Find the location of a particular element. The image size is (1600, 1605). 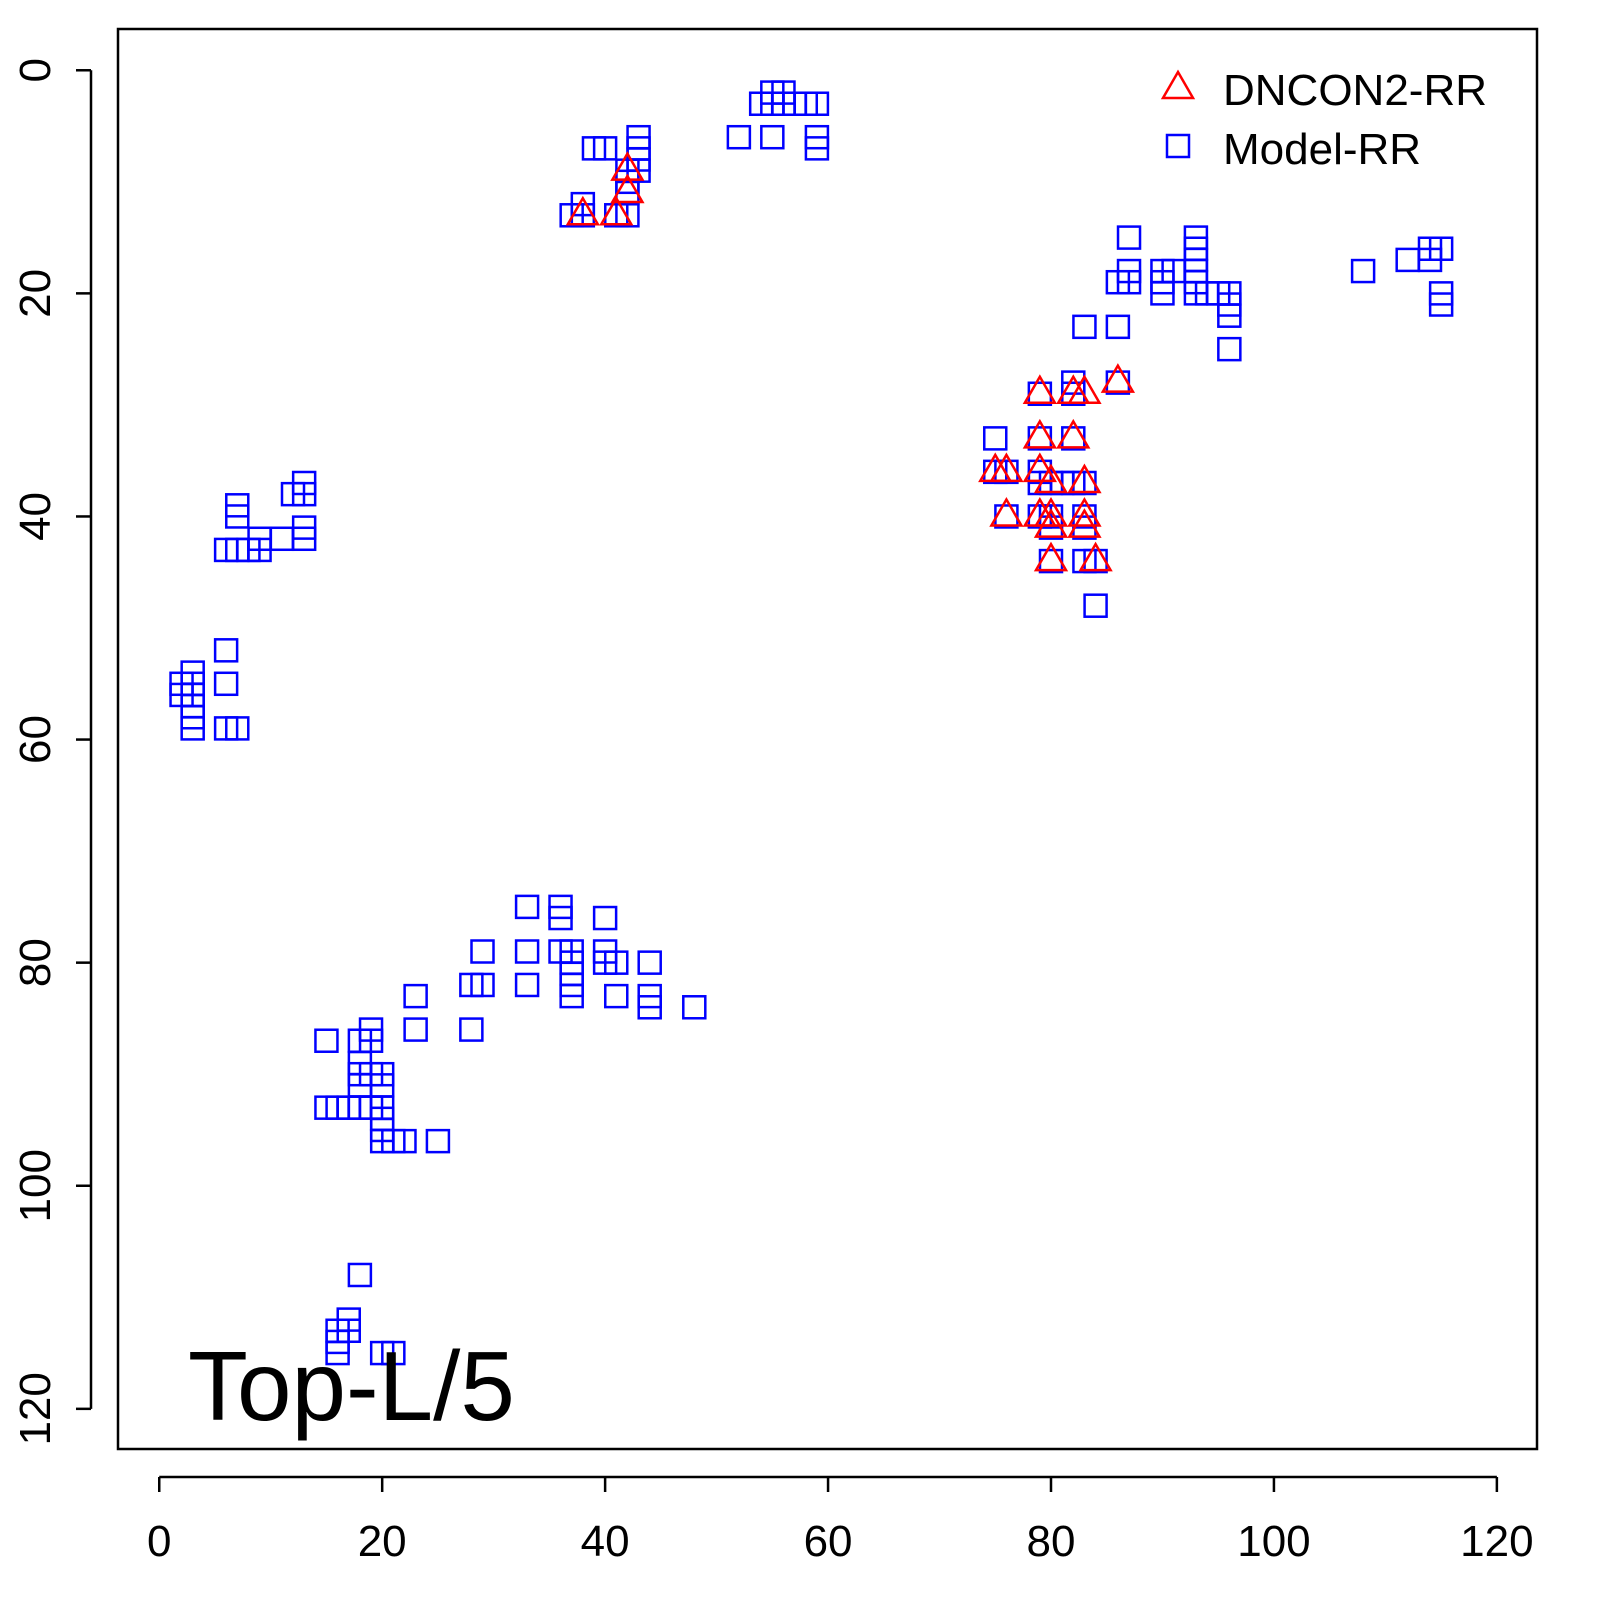

y-tick-label: 120 is located at coordinates (35, 1408).